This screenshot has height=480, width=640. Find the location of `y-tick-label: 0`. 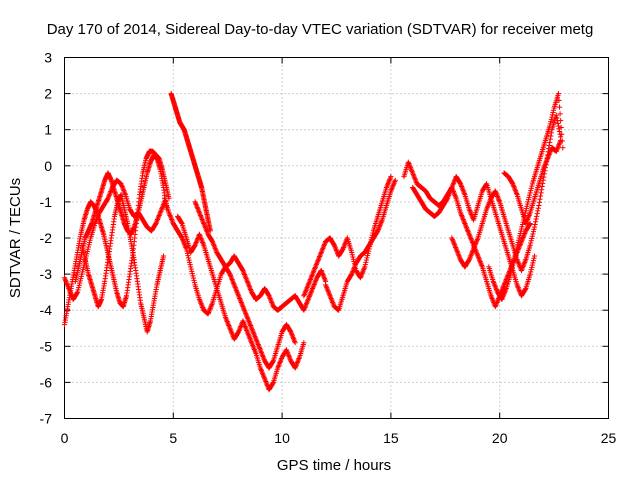

y-tick-label: 0 is located at coordinates (48, 166).